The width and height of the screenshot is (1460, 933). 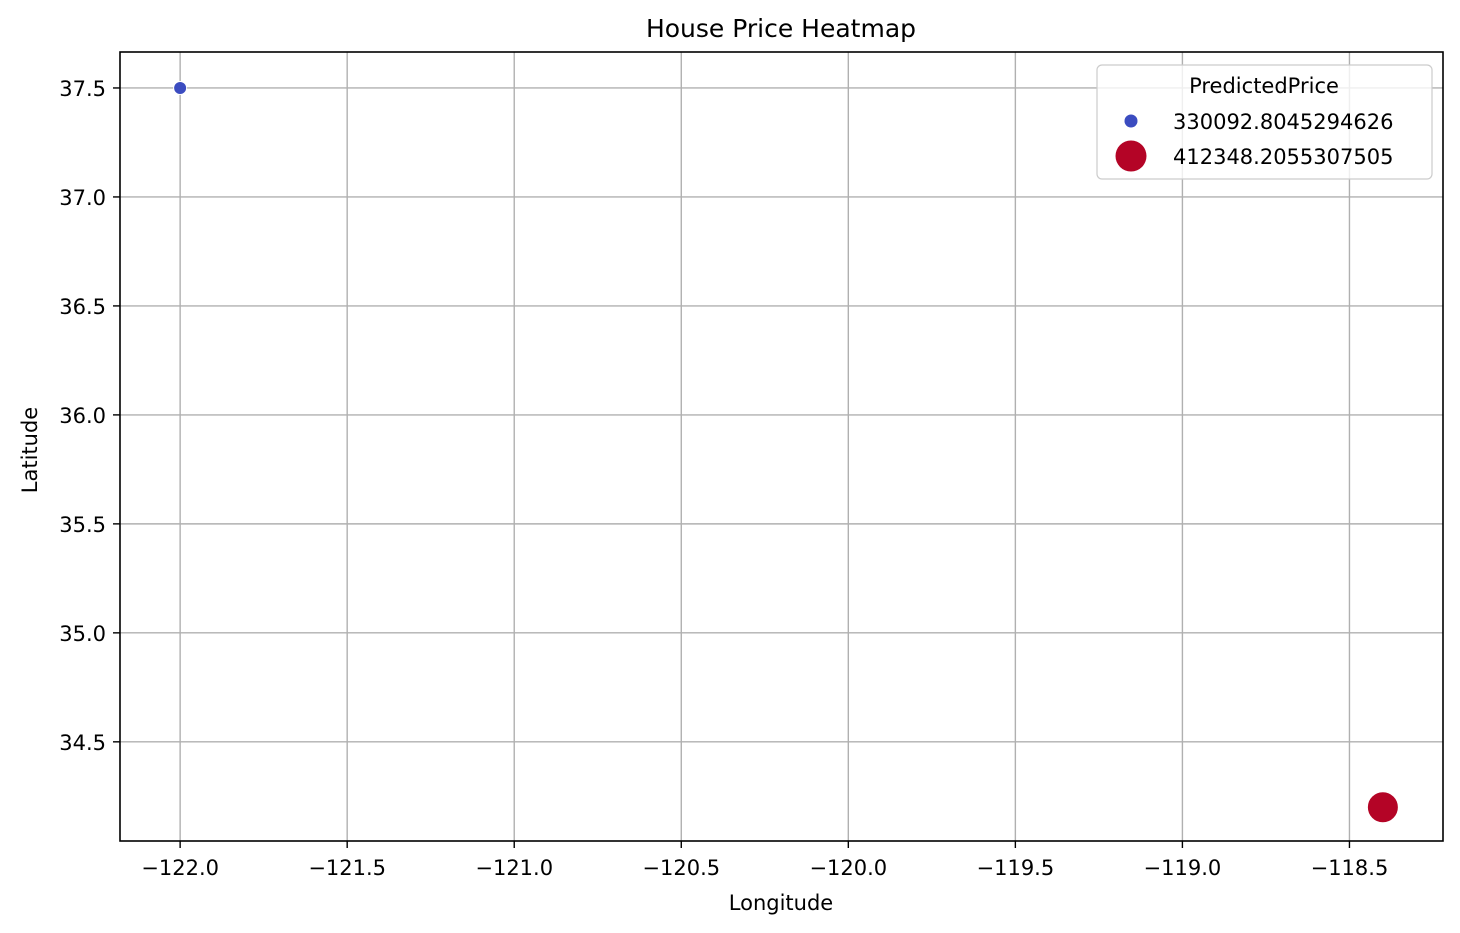 What do you see at coordinates (82, 634) in the screenshot?
I see `y-tick-label: 35.0` at bounding box center [82, 634].